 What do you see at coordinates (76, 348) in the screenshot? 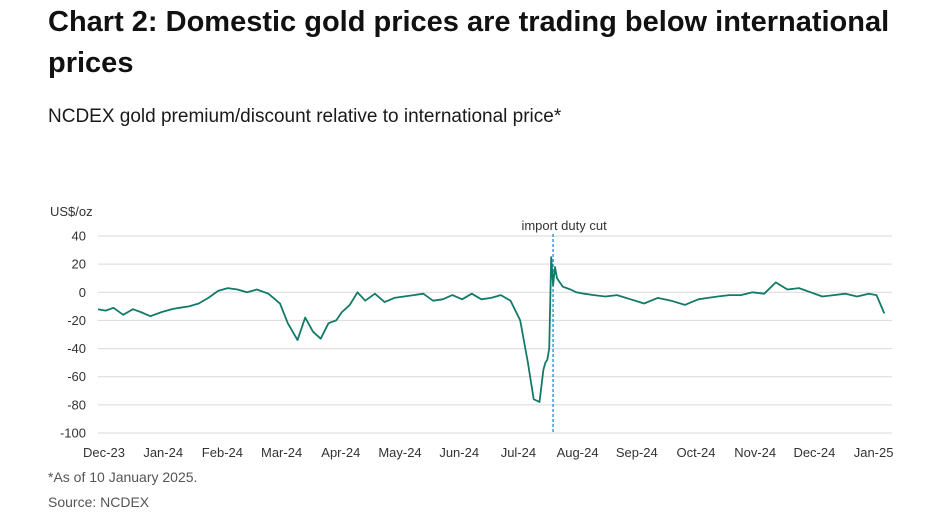
I see `y-tick-label: -40` at bounding box center [76, 348].